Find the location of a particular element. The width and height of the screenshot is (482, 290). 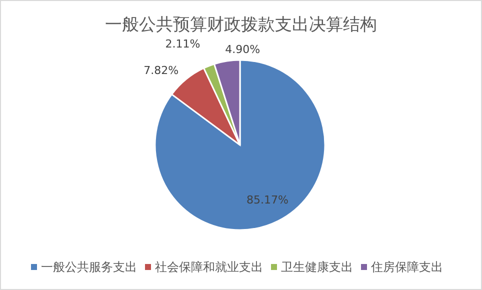

legend-label: 社会保障和就业支出 is located at coordinates (209, 267).